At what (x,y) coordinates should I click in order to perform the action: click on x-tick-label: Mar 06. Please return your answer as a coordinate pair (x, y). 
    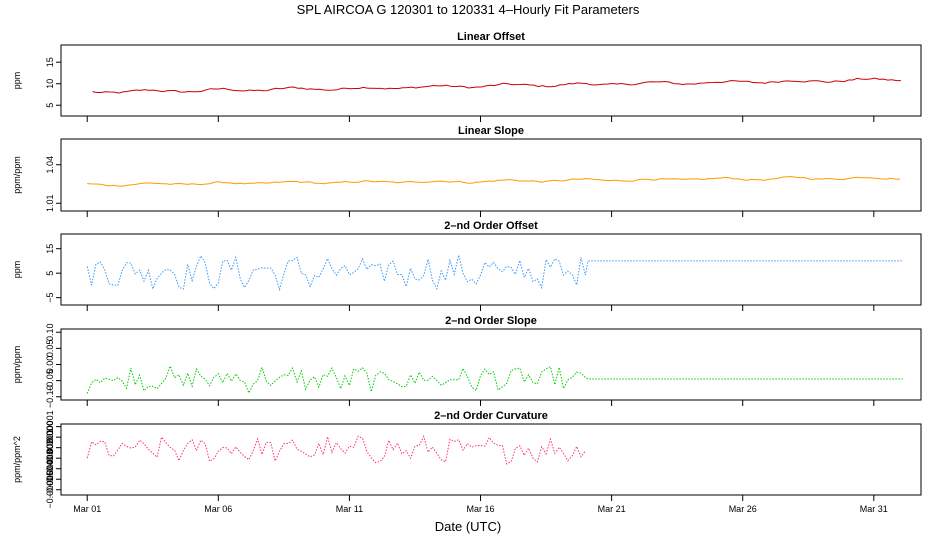
    Looking at the image, I should click on (218, 509).